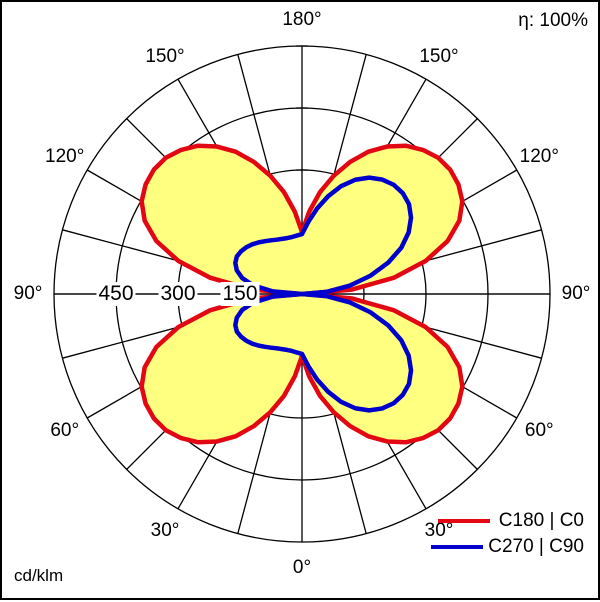 The height and width of the screenshot is (602, 600). Describe the element at coordinates (553, 20) in the screenshot. I see `efficiency-label: η: 100%` at that location.